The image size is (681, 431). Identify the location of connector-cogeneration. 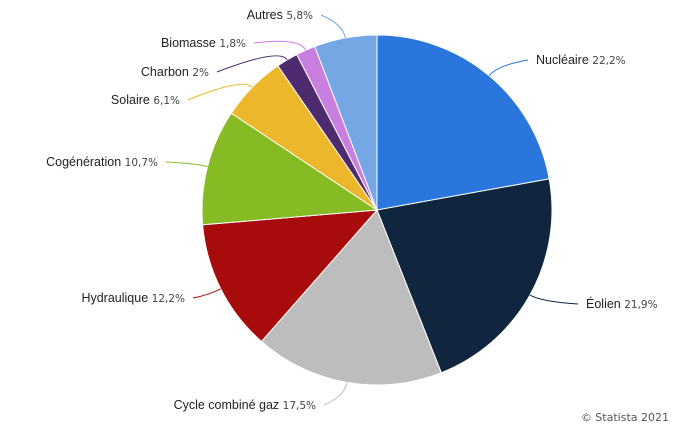
(186, 164).